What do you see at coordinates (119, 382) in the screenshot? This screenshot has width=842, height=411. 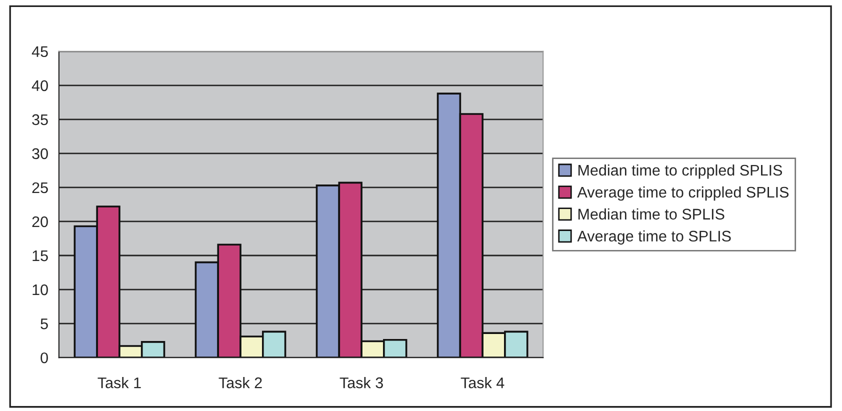 I see `x-tick-label: Task 1` at bounding box center [119, 382].